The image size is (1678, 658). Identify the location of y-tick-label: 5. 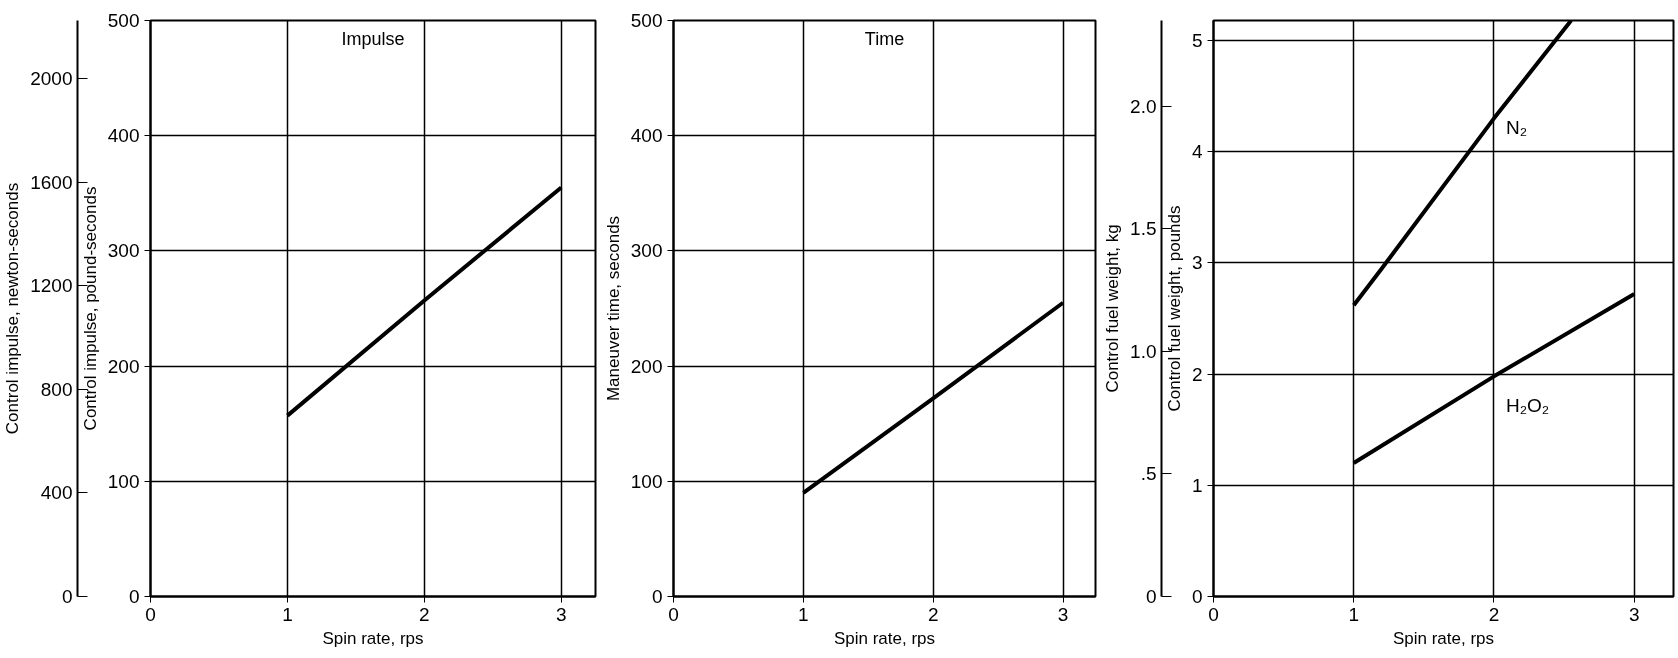
(1197, 41).